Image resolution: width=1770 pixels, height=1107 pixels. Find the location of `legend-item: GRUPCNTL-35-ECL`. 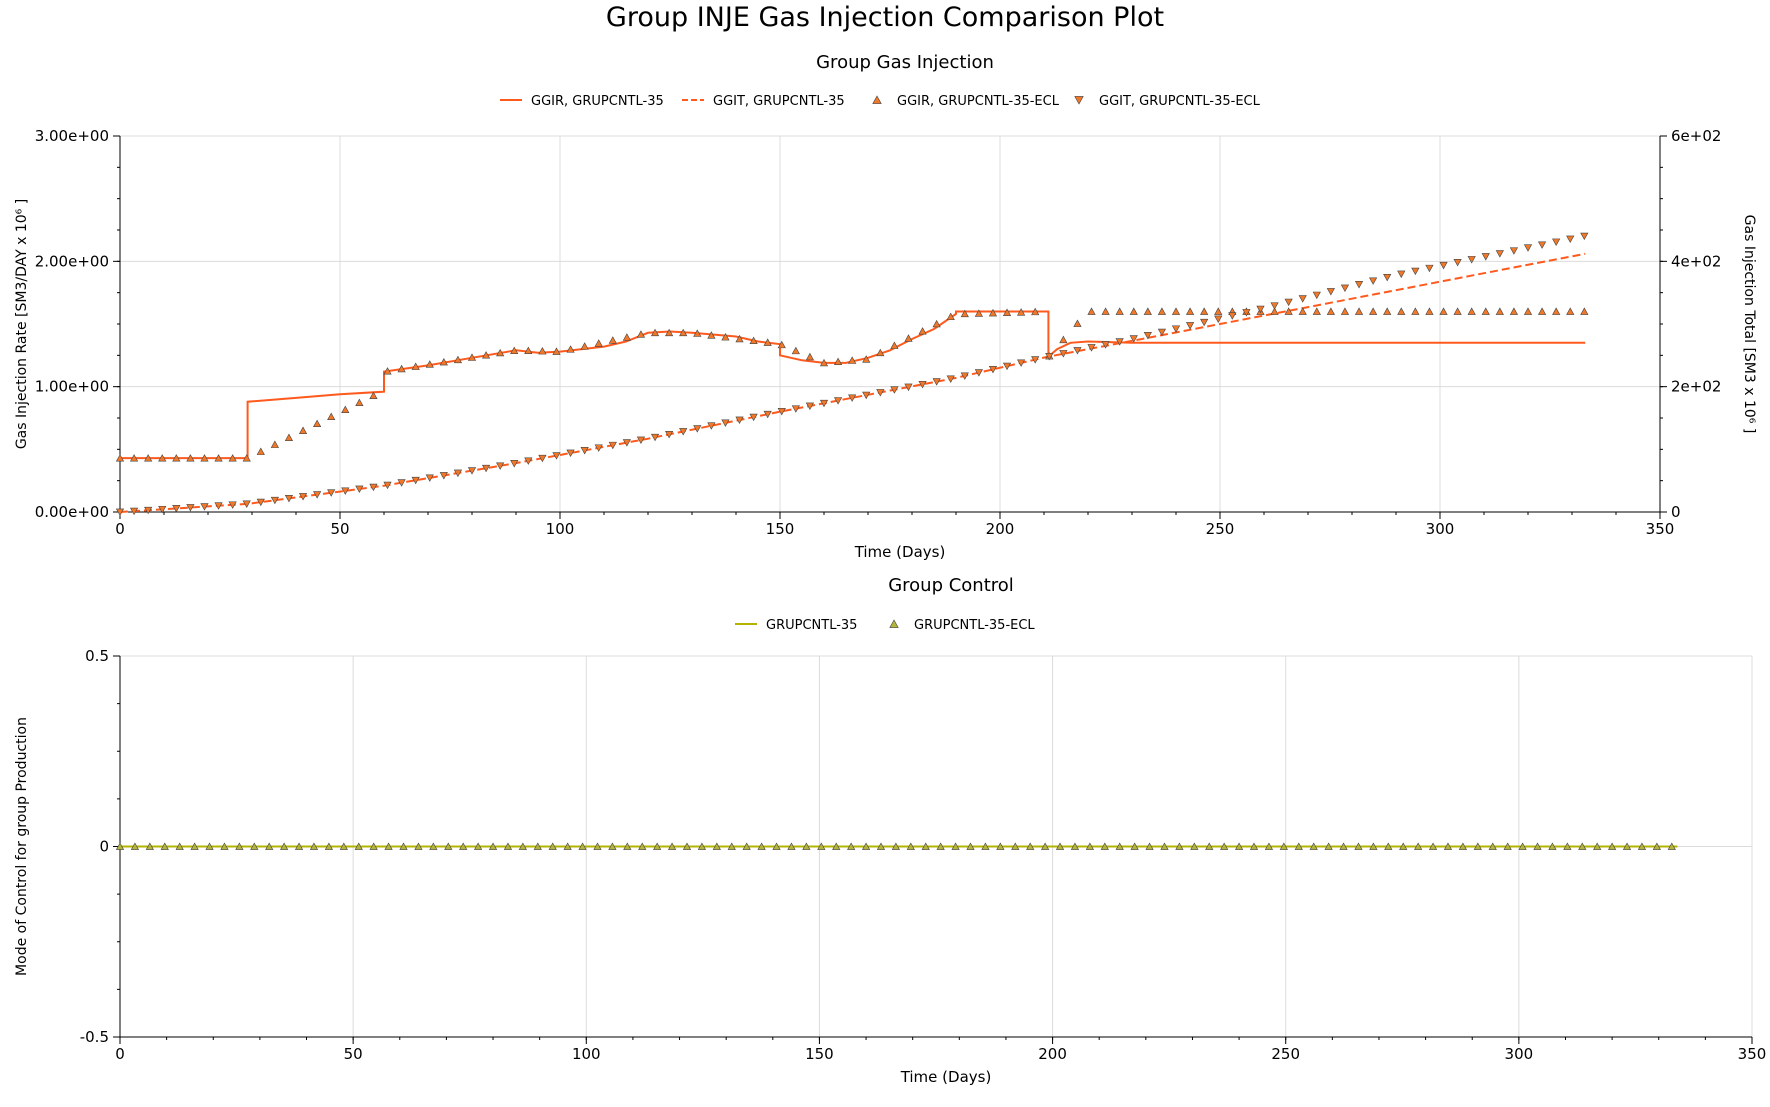

legend-item: GRUPCNTL-35-ECL is located at coordinates (962, 625).